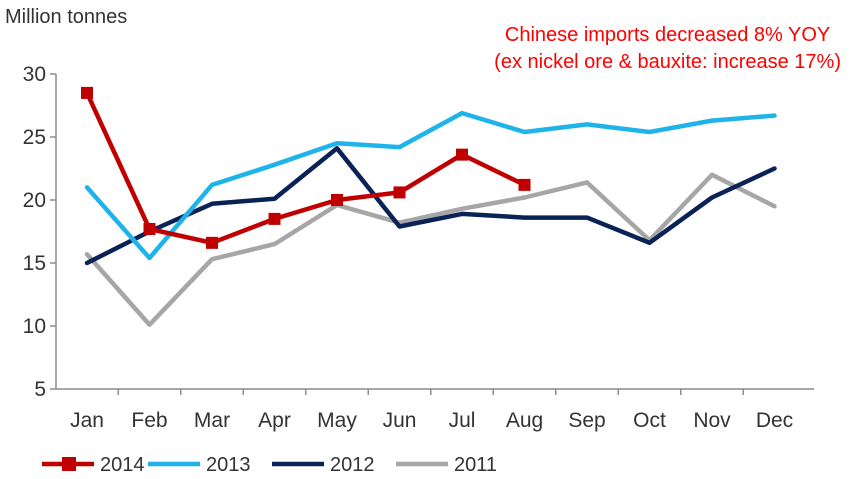 The image size is (853, 479). Describe the element at coordinates (352, 465) in the screenshot. I see `legend-label-2012: 2012` at that location.